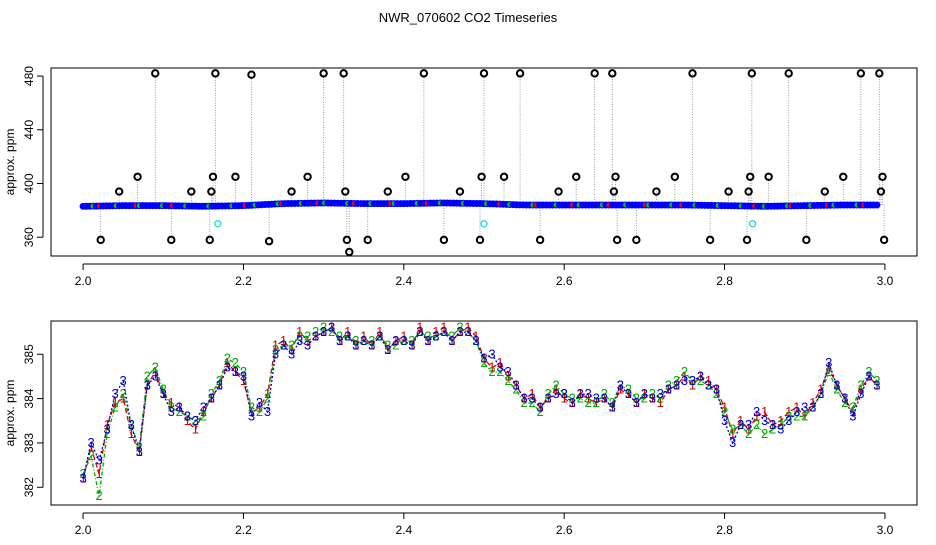 Image resolution: width=936 pixels, height=545 pixels. I want to click on data-point, so click(877, 205).